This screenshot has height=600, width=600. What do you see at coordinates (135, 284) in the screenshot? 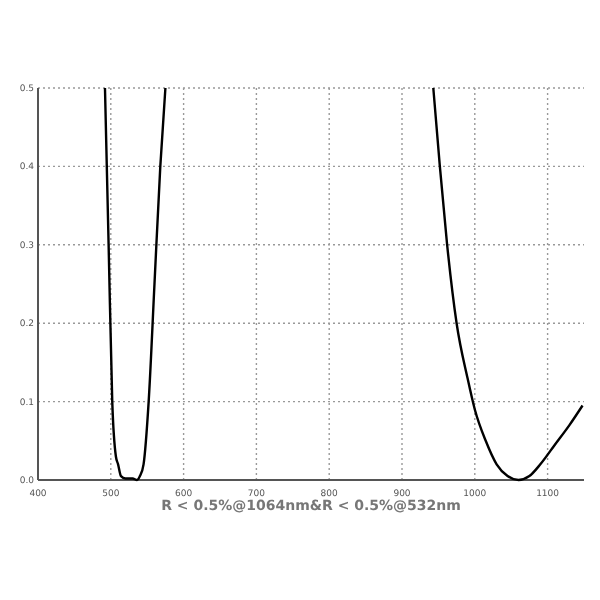
I see `line-series` at bounding box center [135, 284].